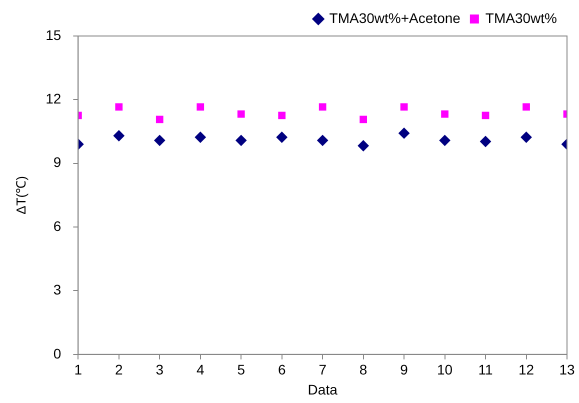  What do you see at coordinates (567, 370) in the screenshot?
I see `x-tick-label: 13` at bounding box center [567, 370].